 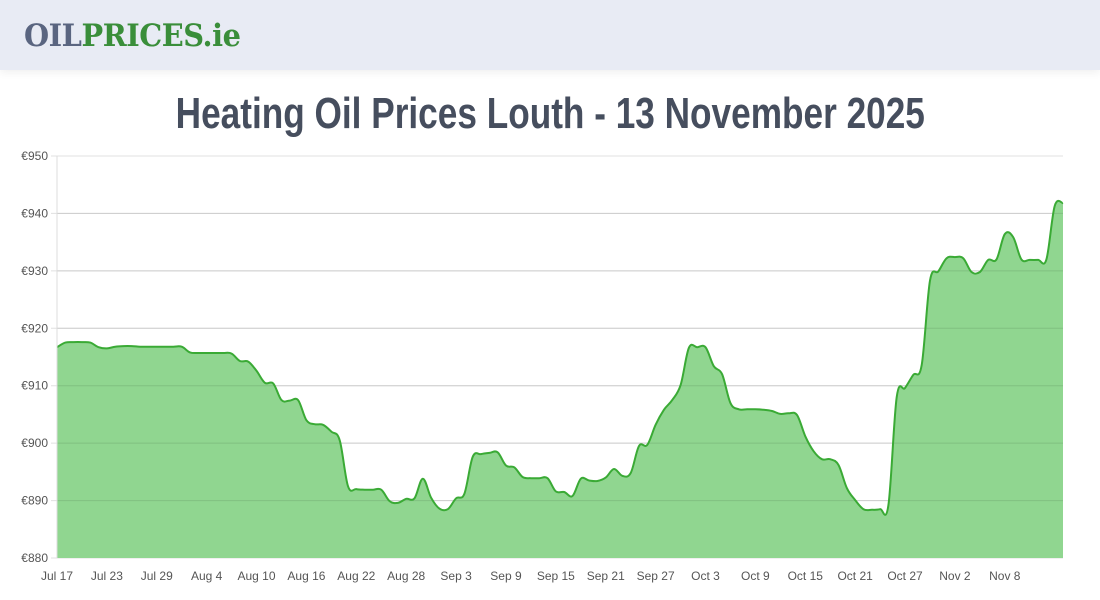 I want to click on x-tick-label: Oct 15, so click(x=806, y=576).